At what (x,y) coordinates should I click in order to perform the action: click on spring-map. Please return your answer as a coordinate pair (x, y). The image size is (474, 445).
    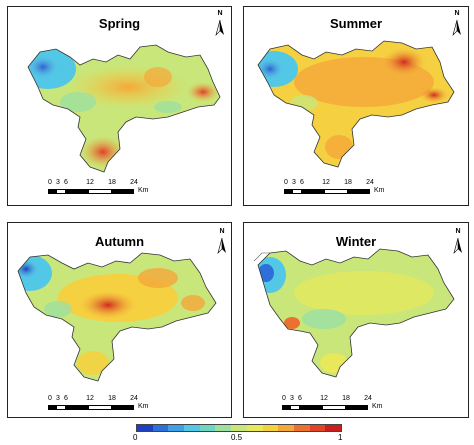
    Looking at the image, I should click on (124, 108).